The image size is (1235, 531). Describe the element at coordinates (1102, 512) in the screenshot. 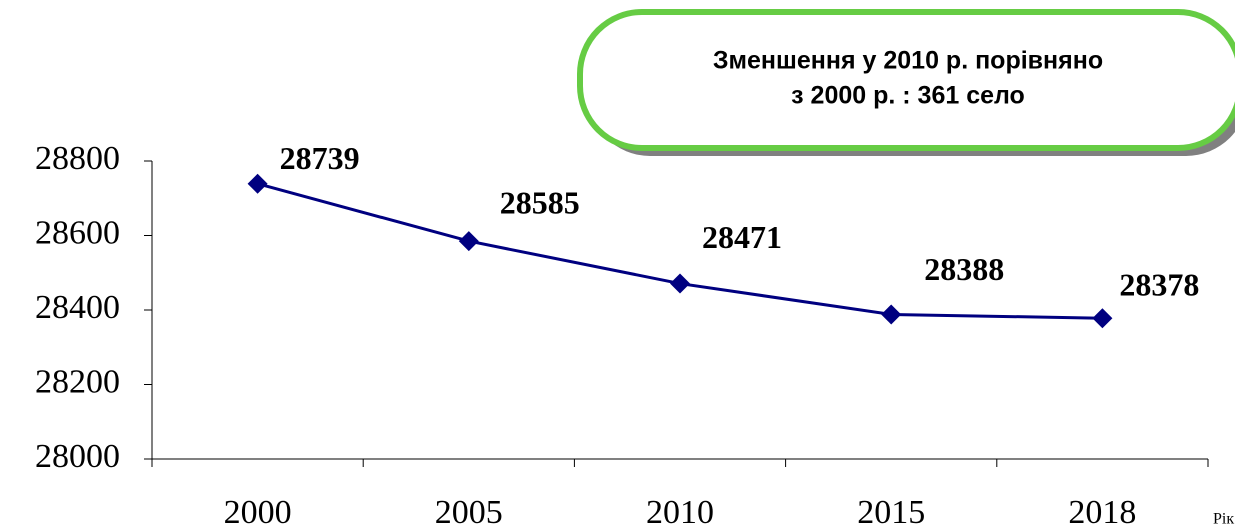

I see `x-tick-label: 2018` at that location.